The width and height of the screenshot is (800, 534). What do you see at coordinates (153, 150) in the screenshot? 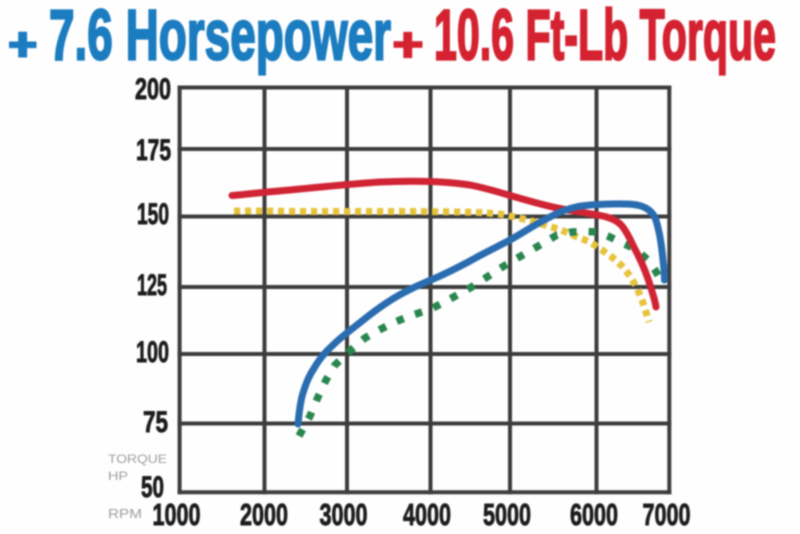
I see `svg-text: 175` at bounding box center [153, 150].